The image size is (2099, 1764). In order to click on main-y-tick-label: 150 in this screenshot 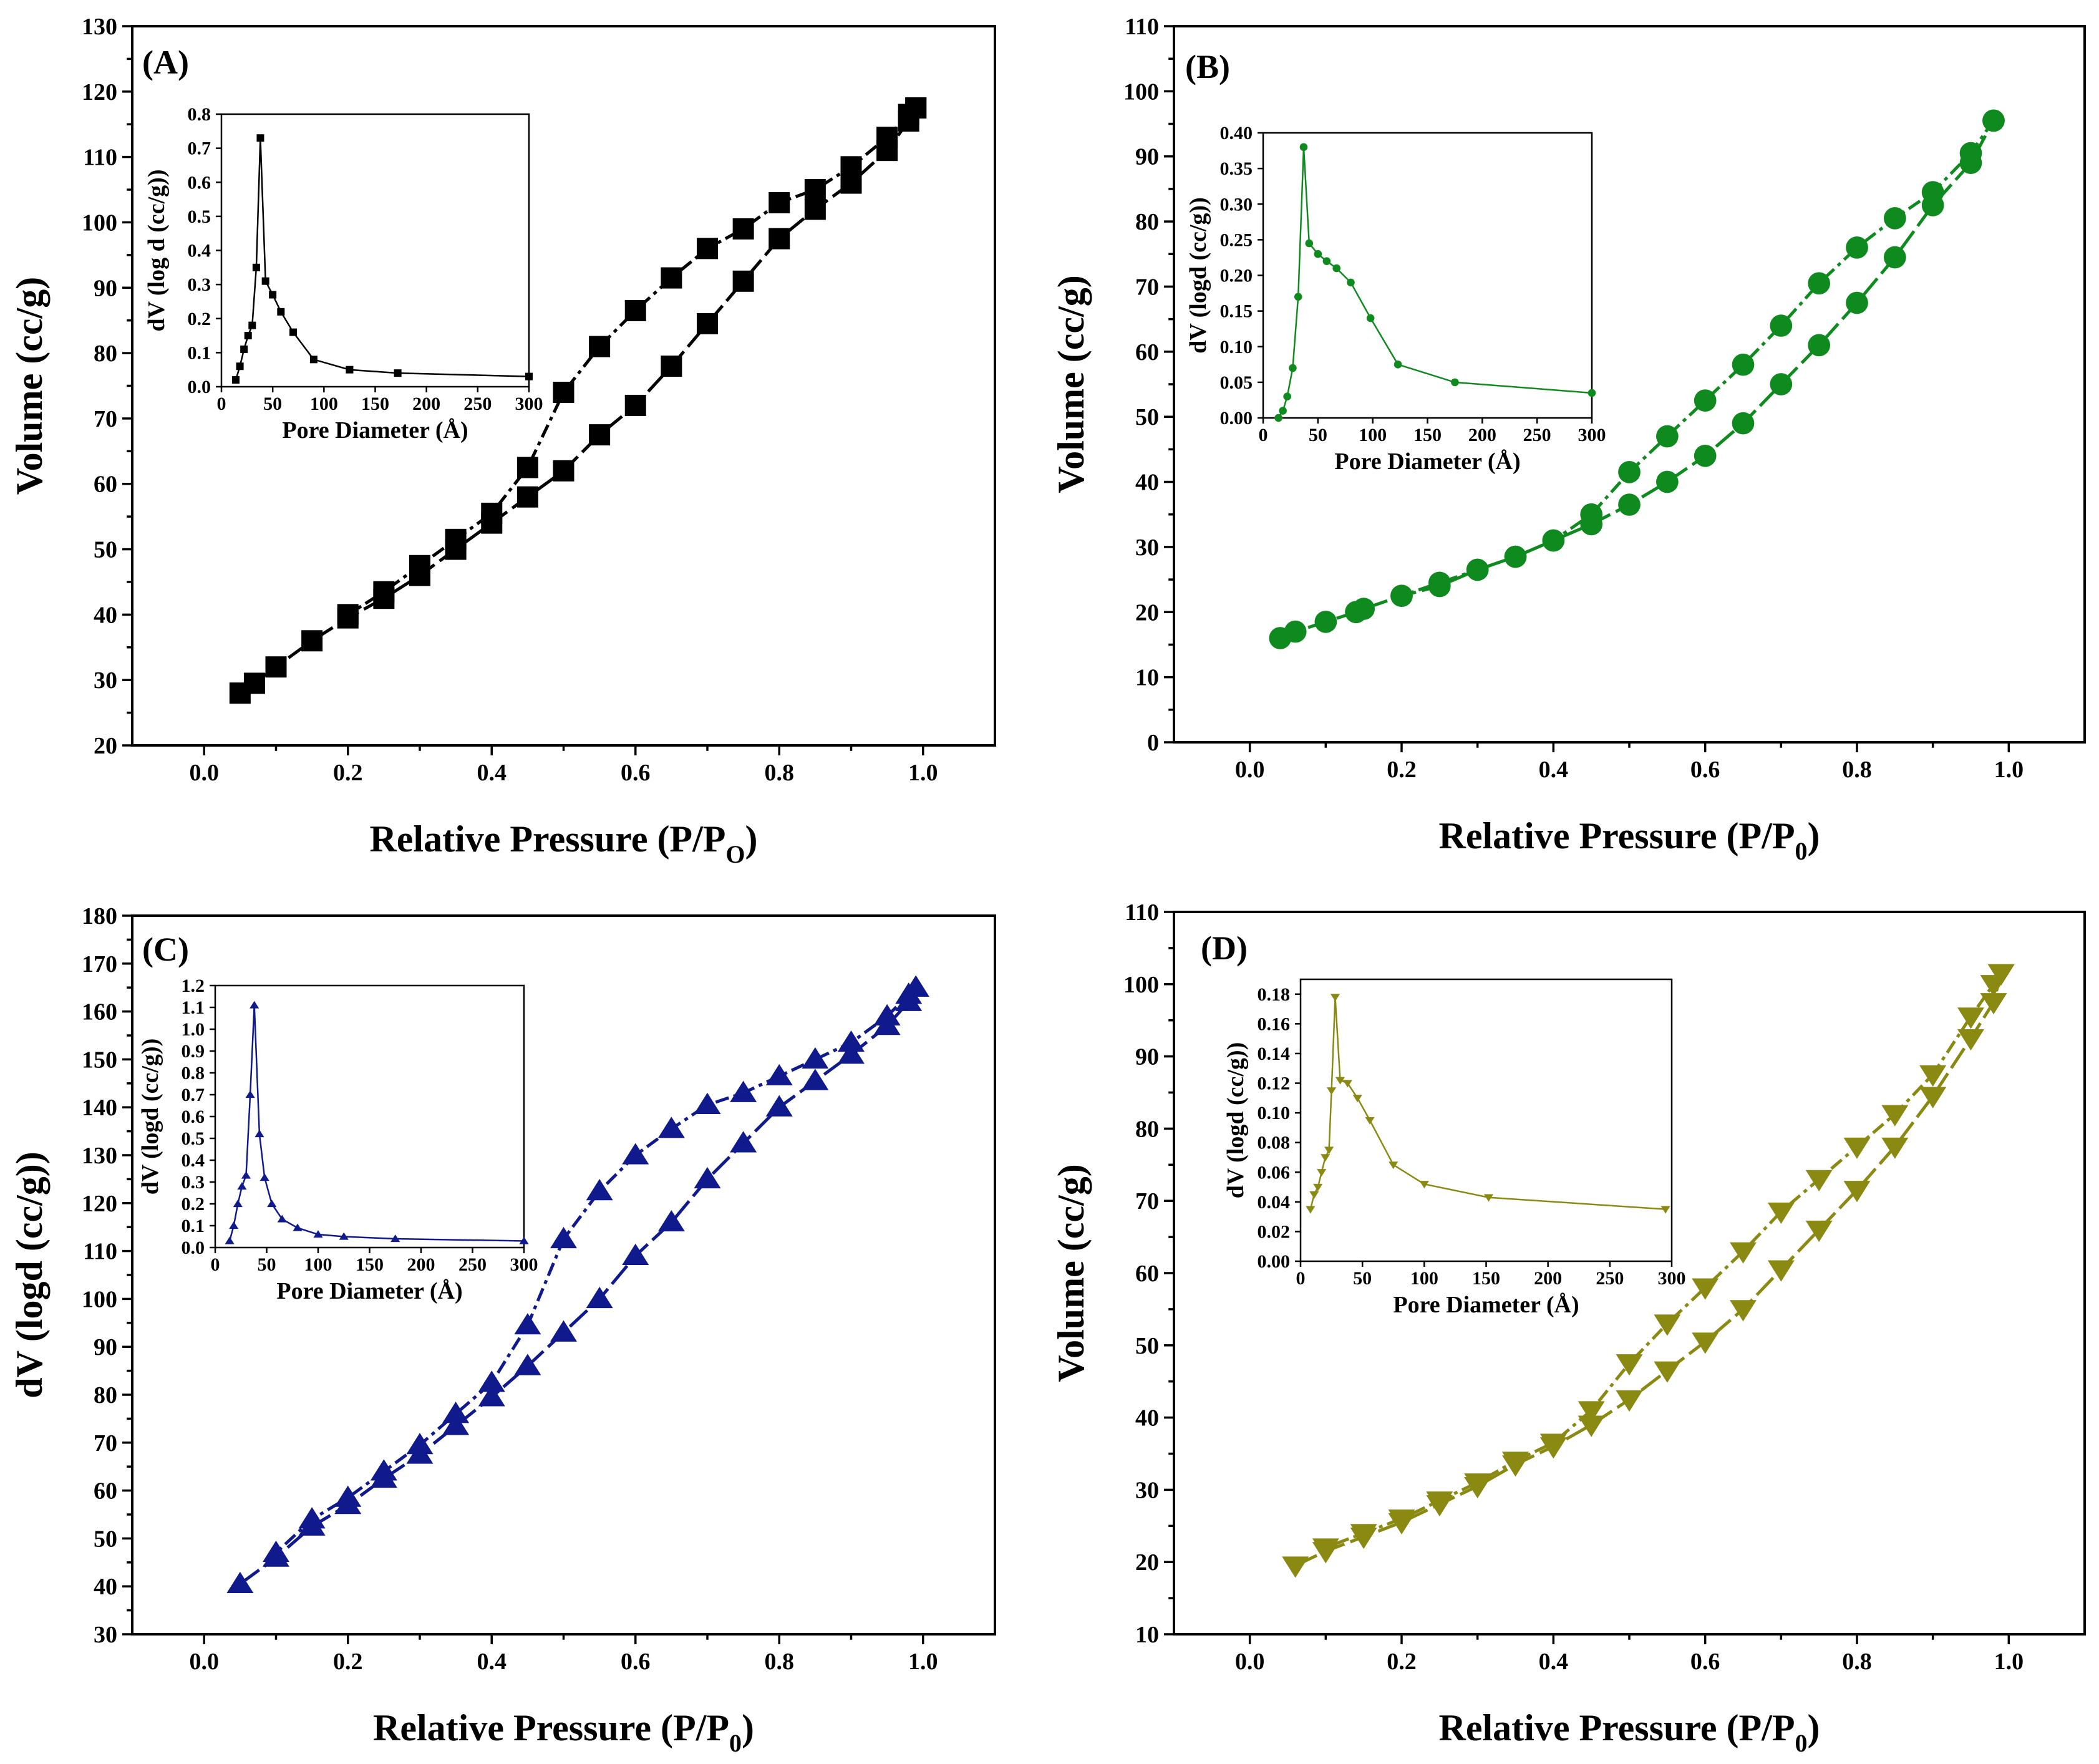, I will do `click(99, 1060)`.